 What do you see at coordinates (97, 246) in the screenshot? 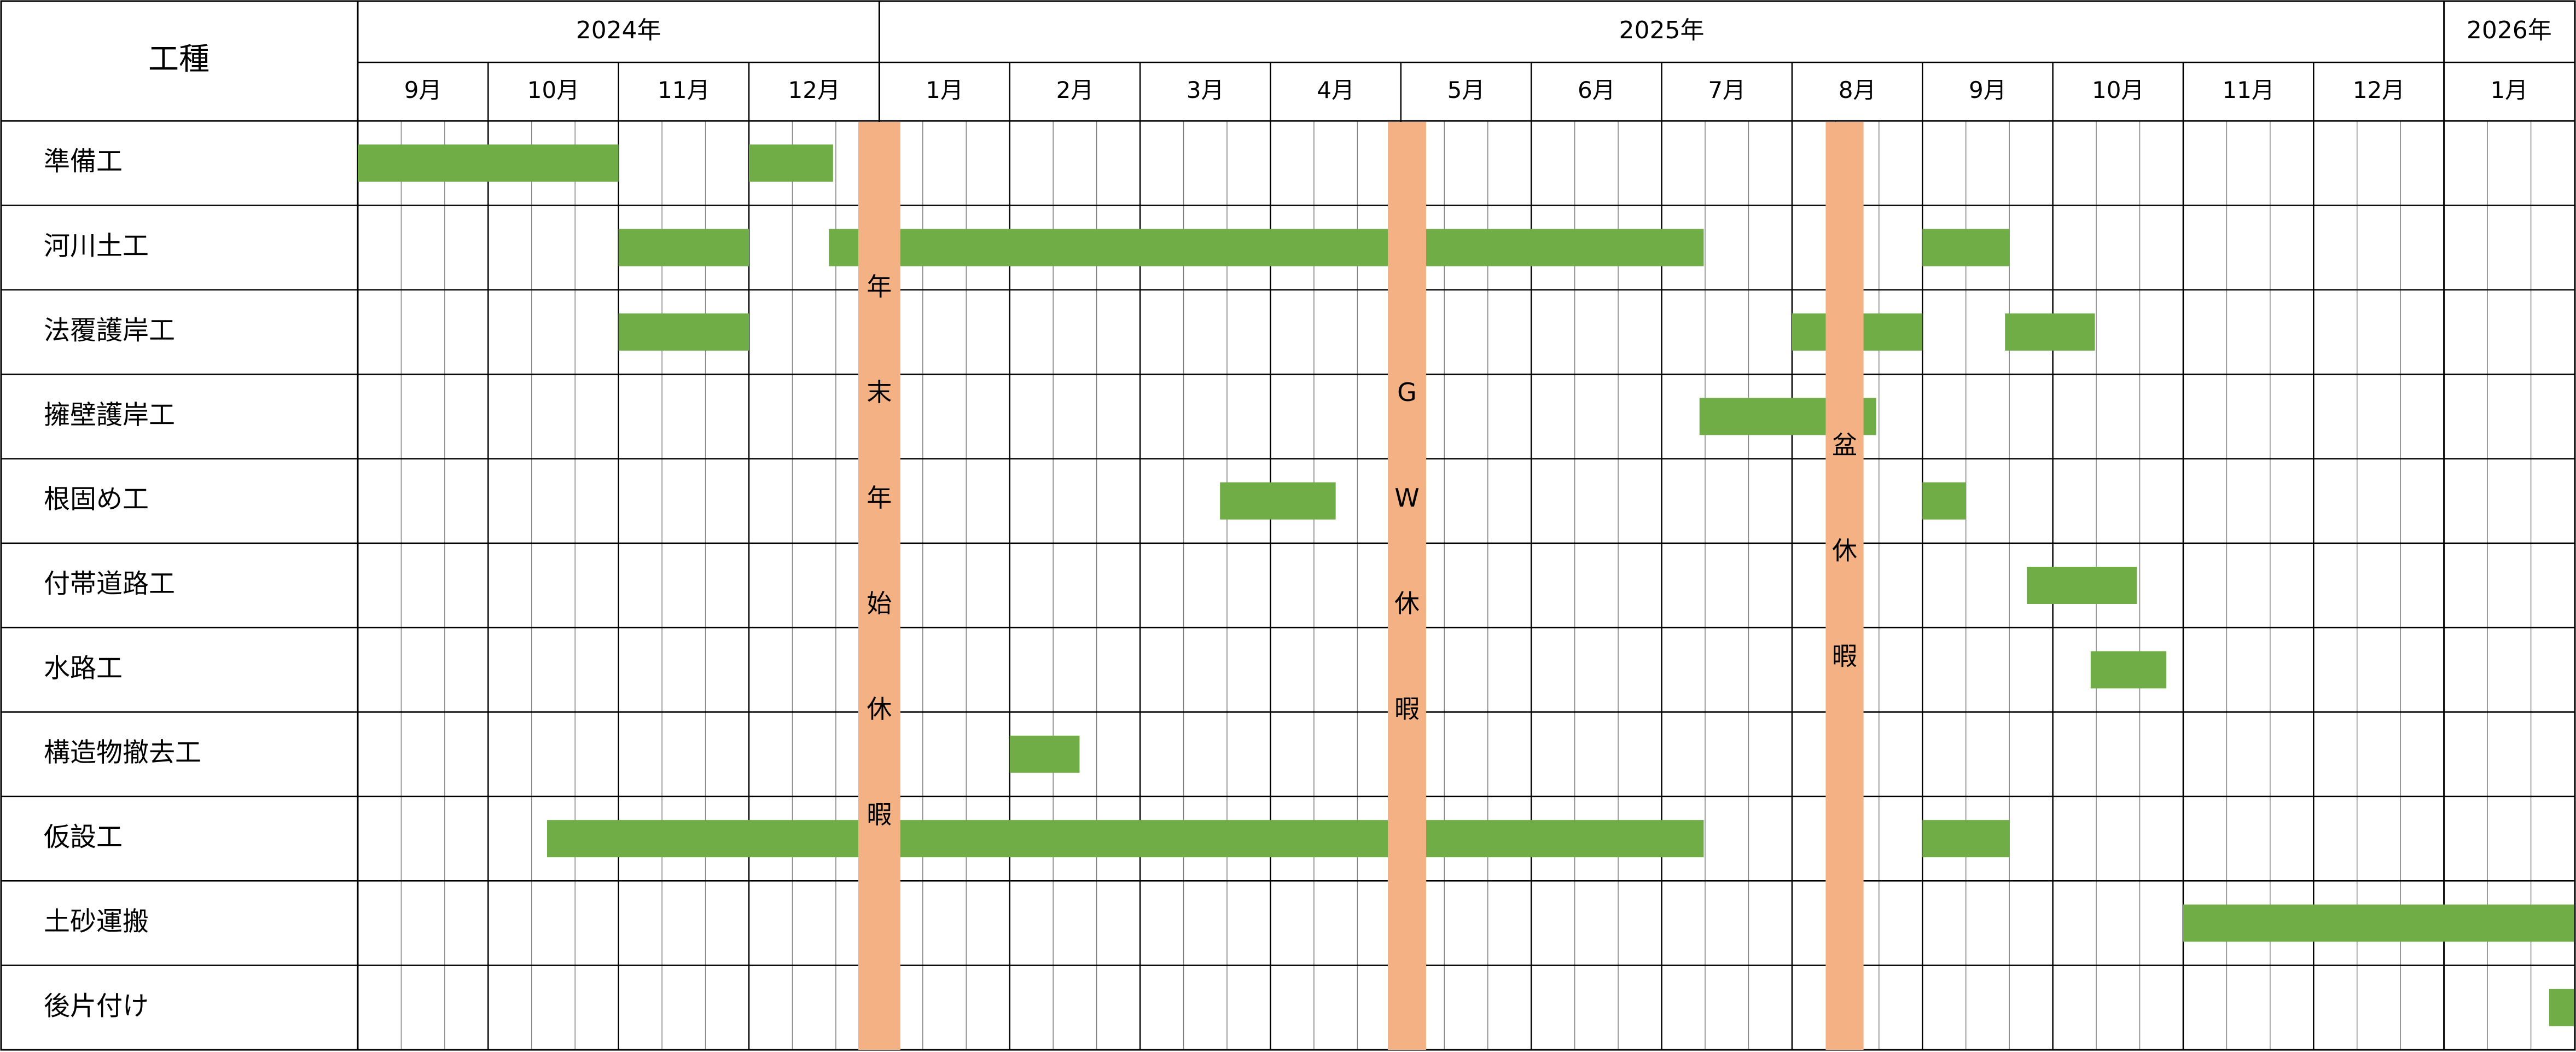
I see `task-label: 河川土工` at bounding box center [97, 246].